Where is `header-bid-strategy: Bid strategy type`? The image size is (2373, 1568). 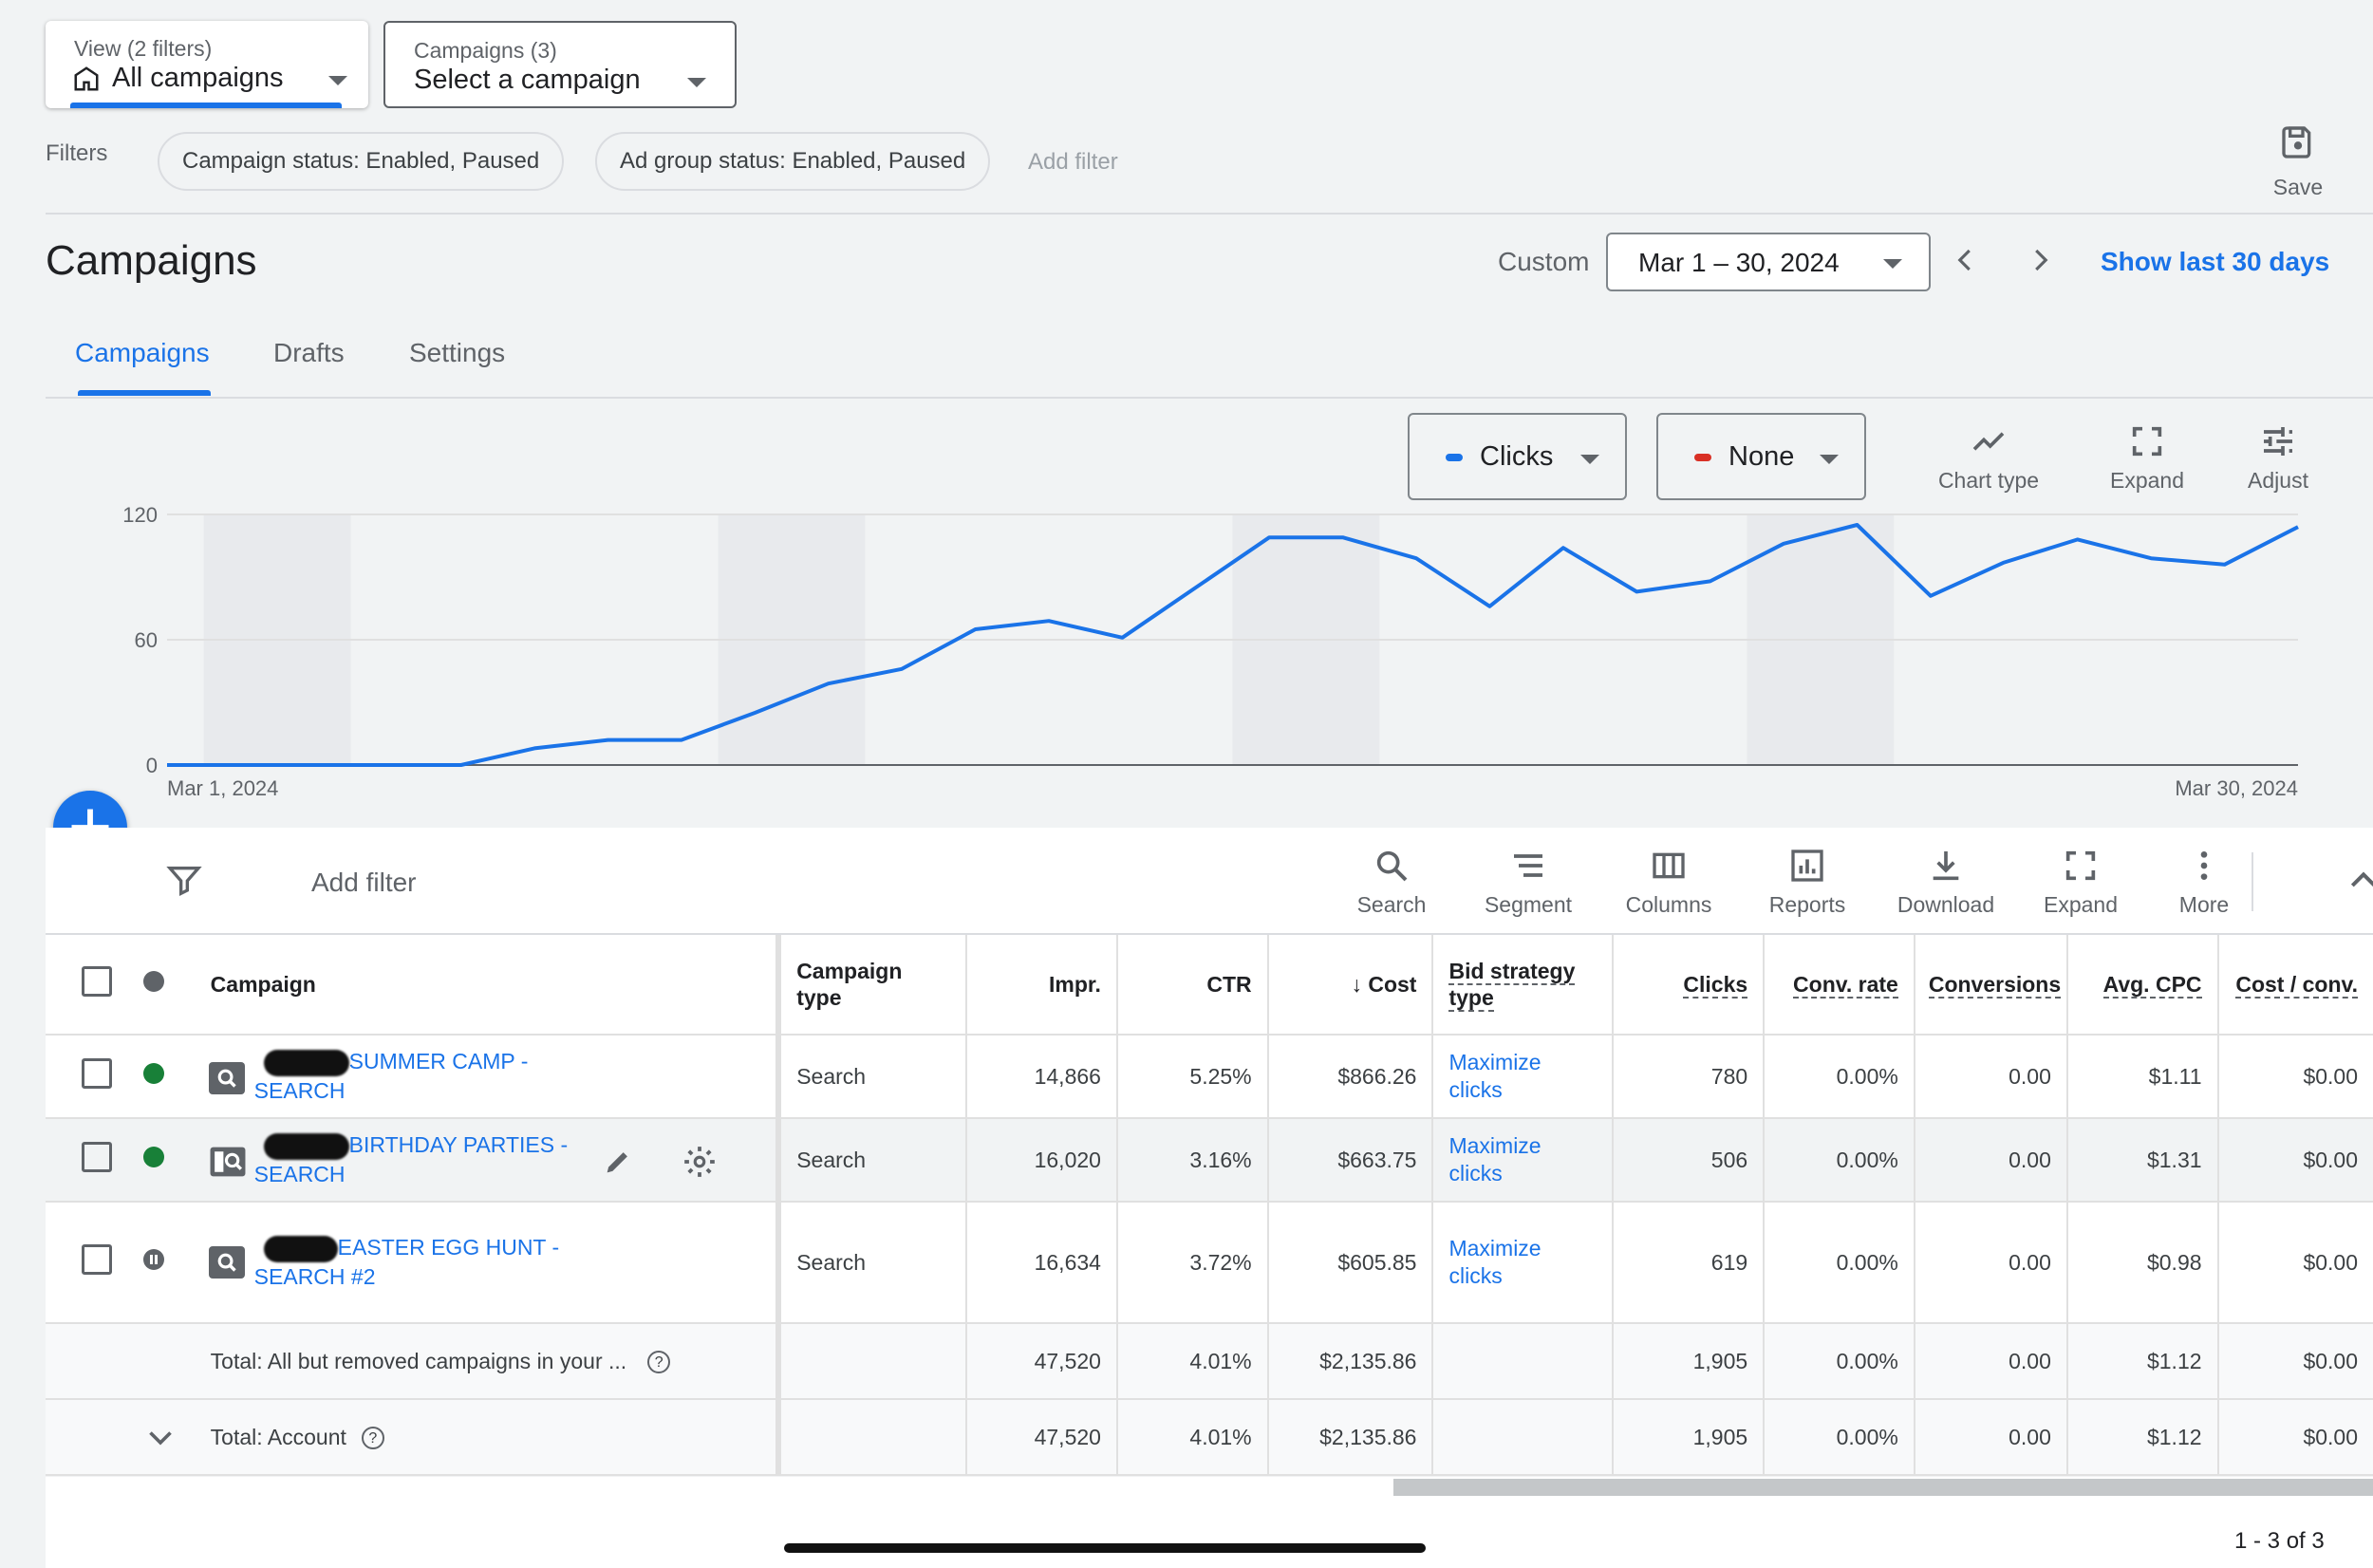
header-bid-strategy: Bid strategy type is located at coordinates (1512, 985).